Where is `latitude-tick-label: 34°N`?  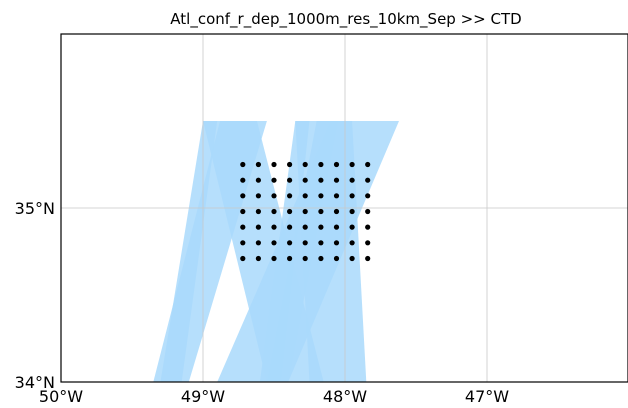 latitude-tick-label: 34°N is located at coordinates (35, 382).